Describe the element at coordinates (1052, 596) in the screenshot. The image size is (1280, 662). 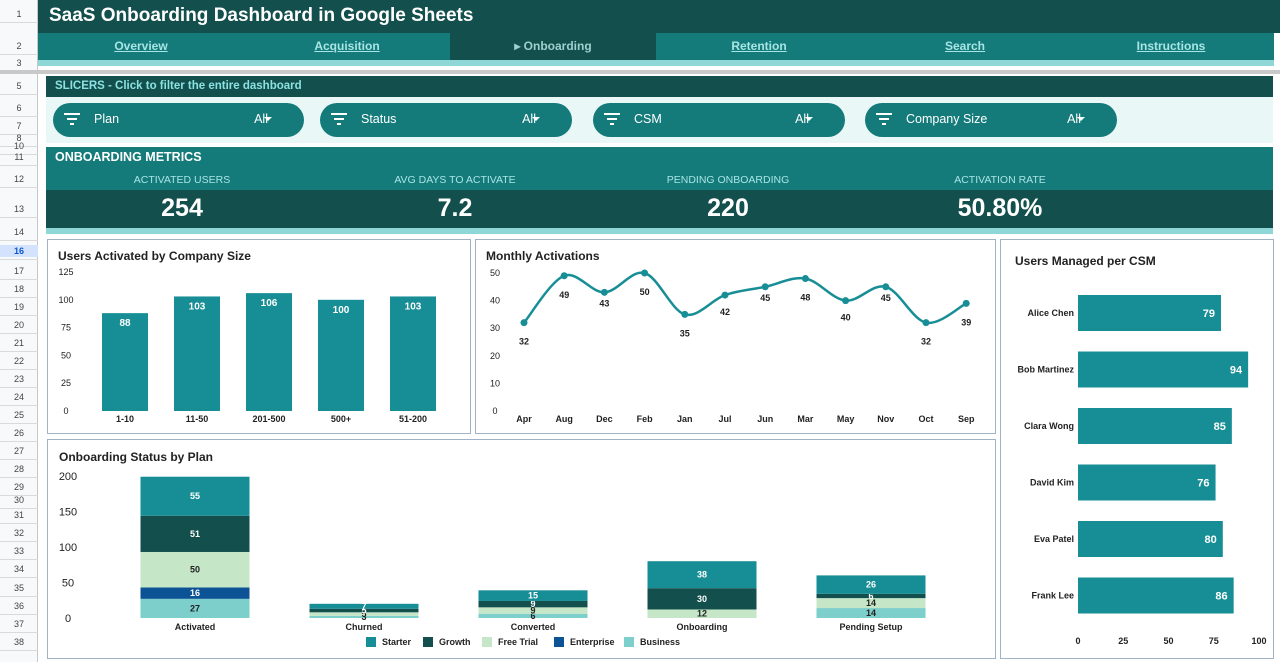
I see `y-category-label: Frank Lee` at that location.